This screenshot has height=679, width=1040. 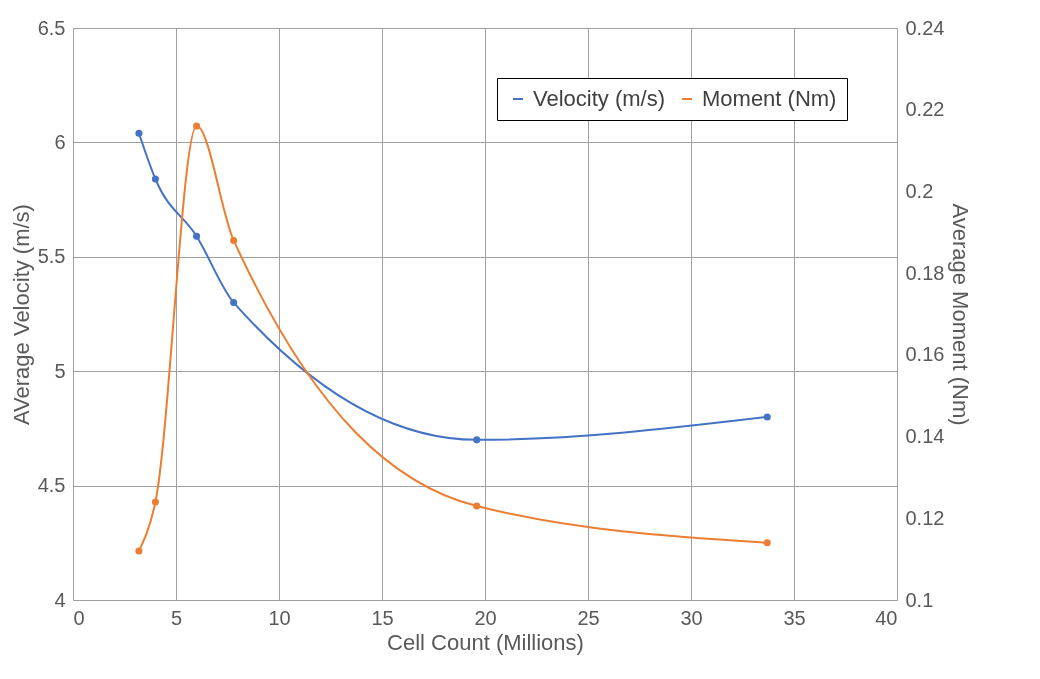 What do you see at coordinates (382, 617) in the screenshot?
I see `x-tick-label: 15` at bounding box center [382, 617].